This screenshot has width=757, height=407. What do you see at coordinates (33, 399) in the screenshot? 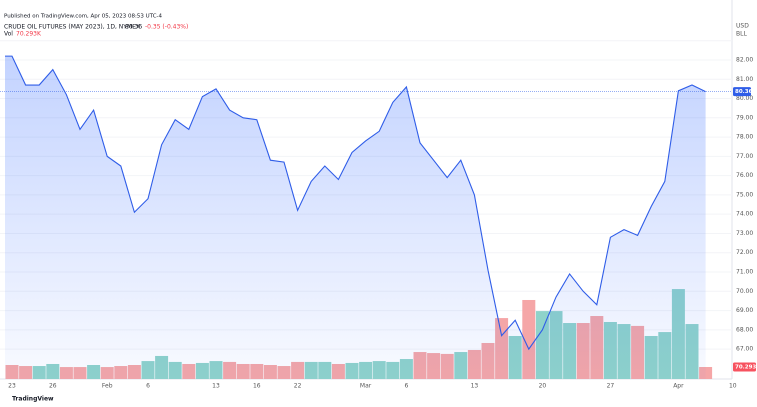
I see `footer-logo: TradingView` at bounding box center [33, 399].